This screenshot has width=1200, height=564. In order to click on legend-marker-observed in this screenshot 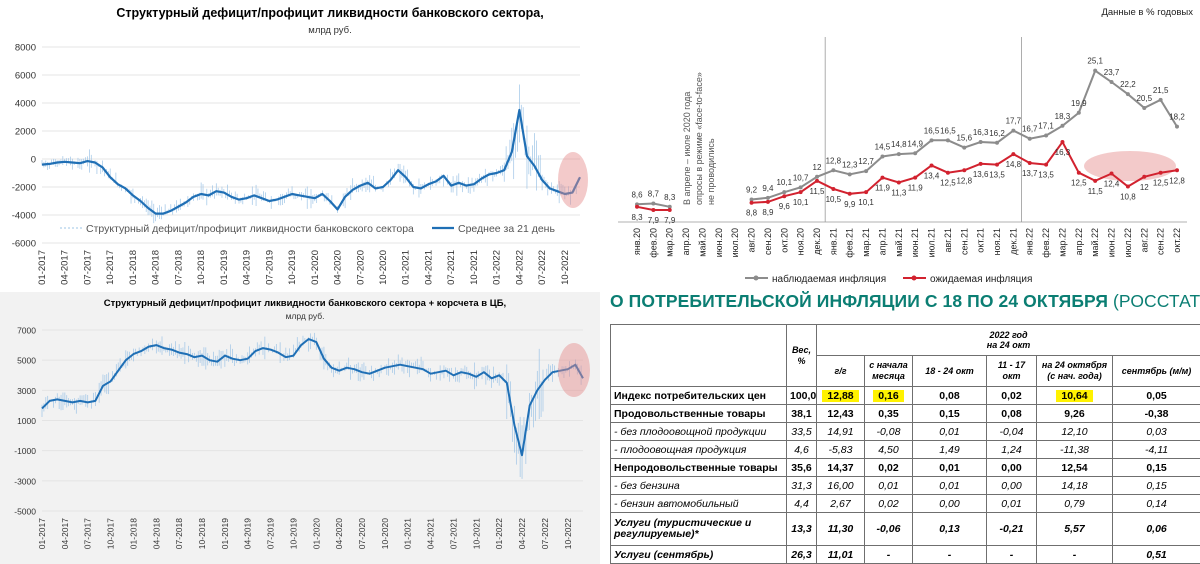, I will do `click(756, 278)`.